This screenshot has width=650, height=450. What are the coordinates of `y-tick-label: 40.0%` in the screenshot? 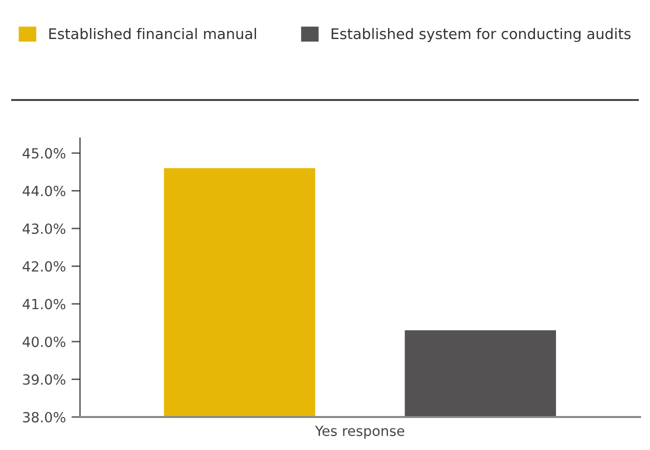 It's located at (44, 342).